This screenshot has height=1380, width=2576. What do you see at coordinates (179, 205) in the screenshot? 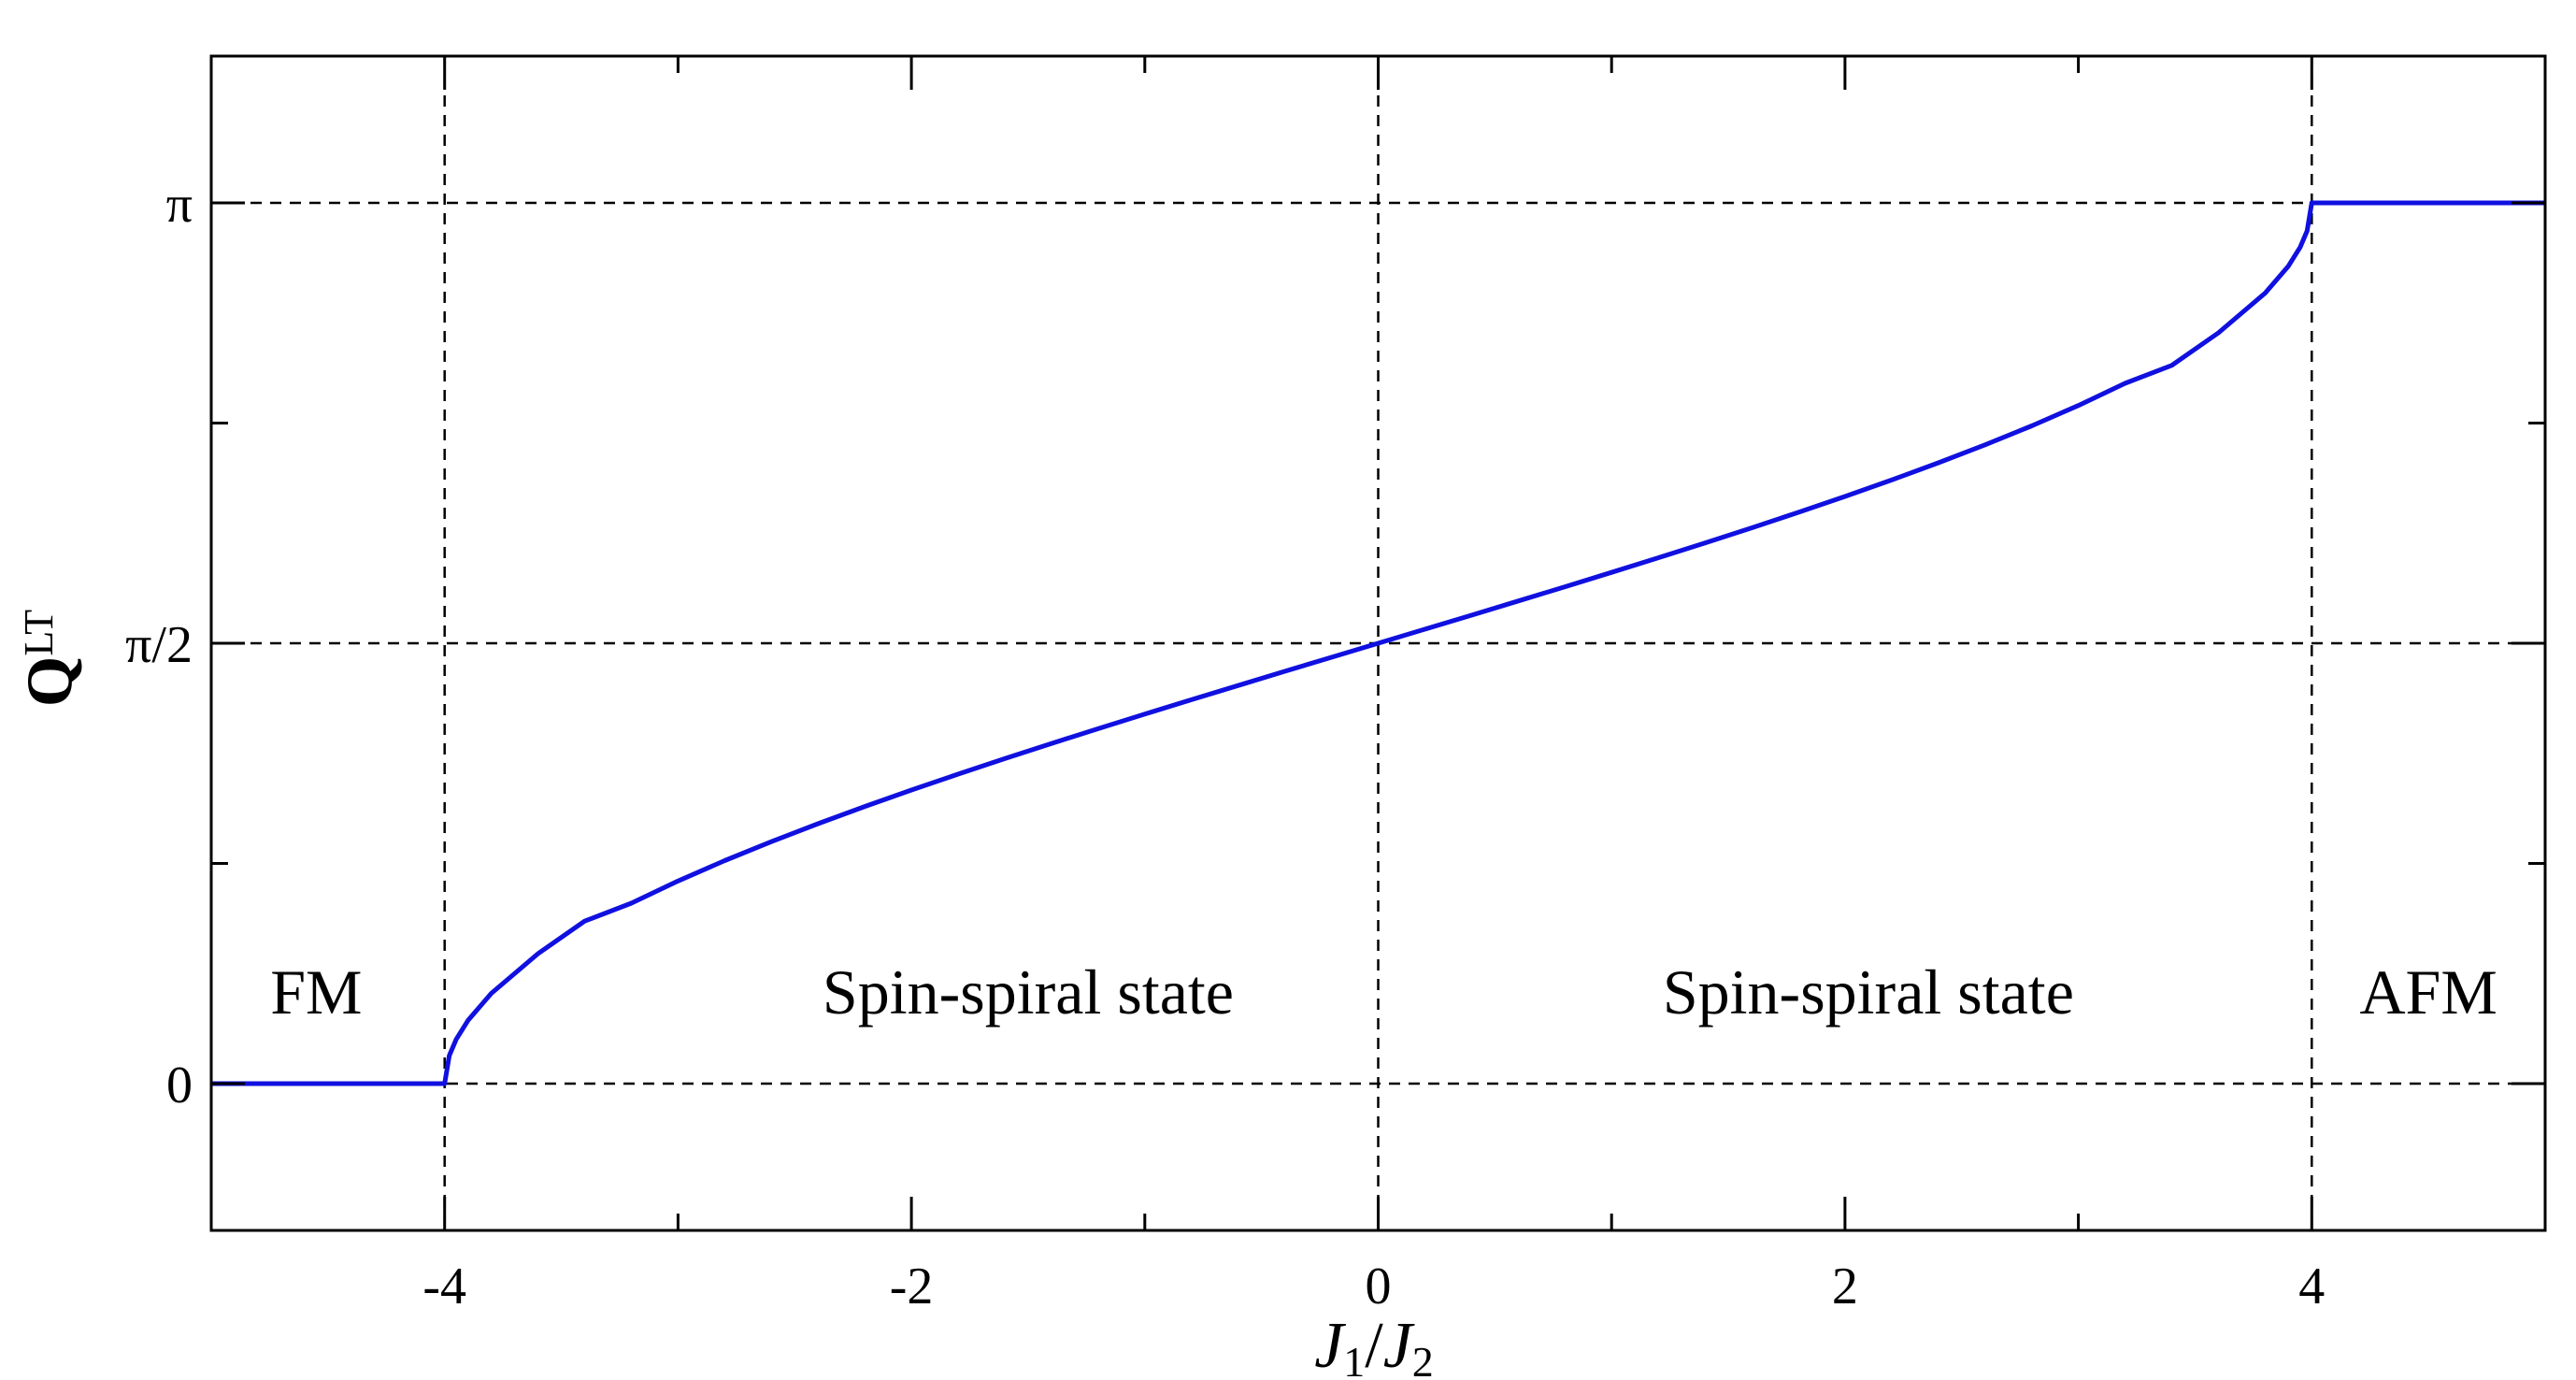
I see `y-tick-label-2: π` at bounding box center [179, 205].